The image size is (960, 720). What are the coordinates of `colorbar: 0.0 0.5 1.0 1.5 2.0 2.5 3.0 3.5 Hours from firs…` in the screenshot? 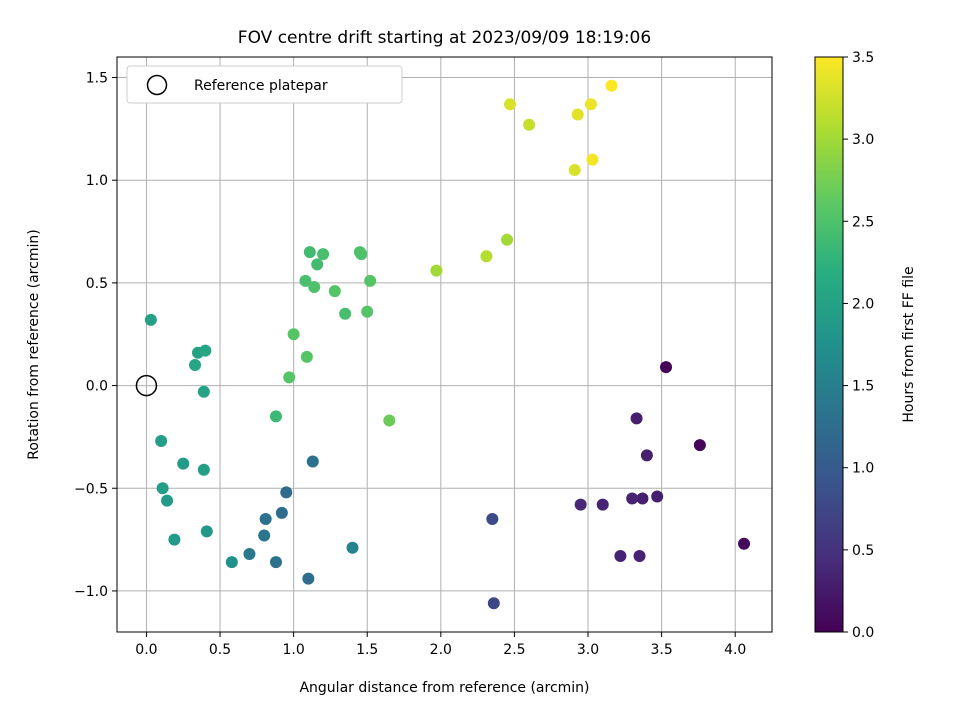 It's located at (865, 345).